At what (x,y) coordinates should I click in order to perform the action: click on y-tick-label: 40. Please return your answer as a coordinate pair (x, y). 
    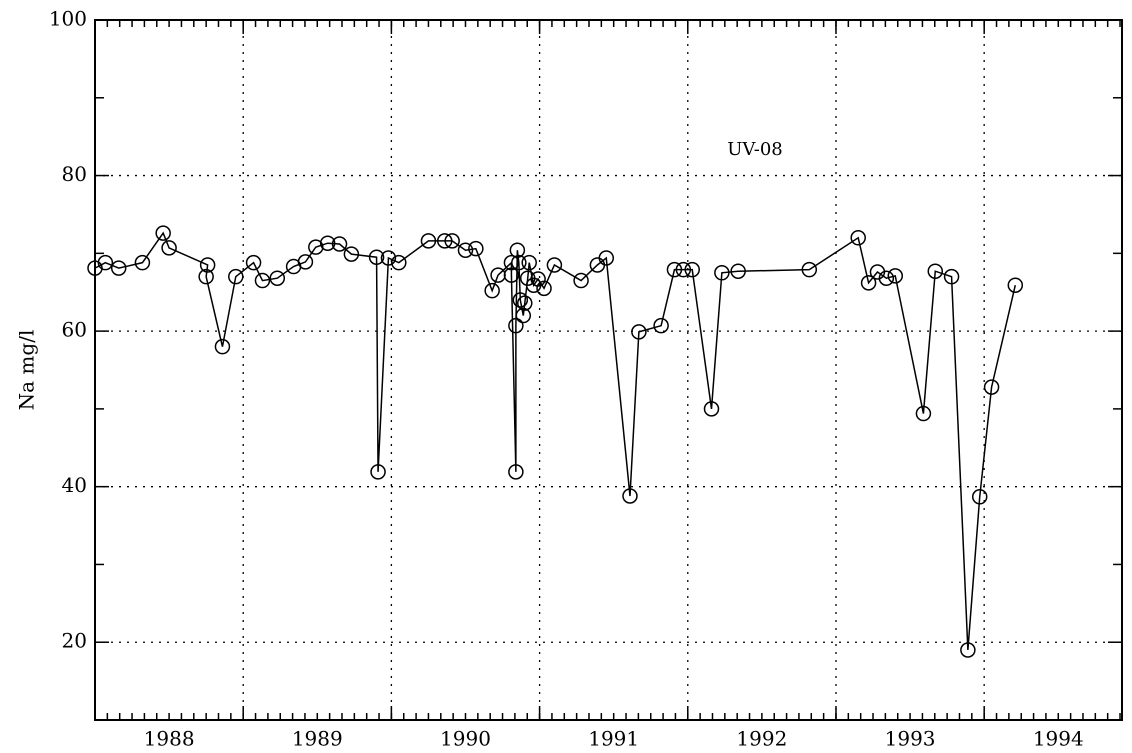
    Looking at the image, I should click on (74, 485).